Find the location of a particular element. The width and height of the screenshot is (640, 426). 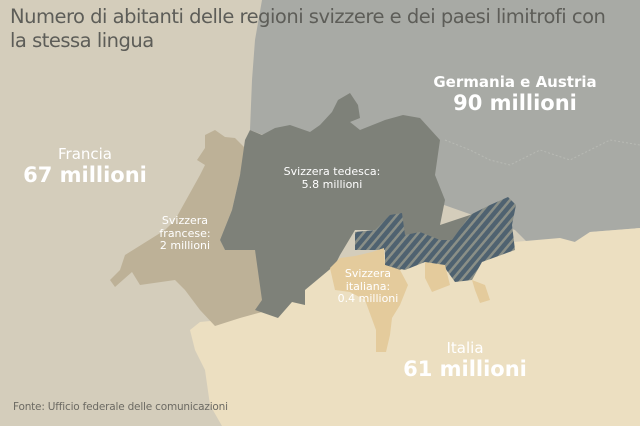

swiss-german-population: 5.8 millioni is located at coordinates (332, 184).